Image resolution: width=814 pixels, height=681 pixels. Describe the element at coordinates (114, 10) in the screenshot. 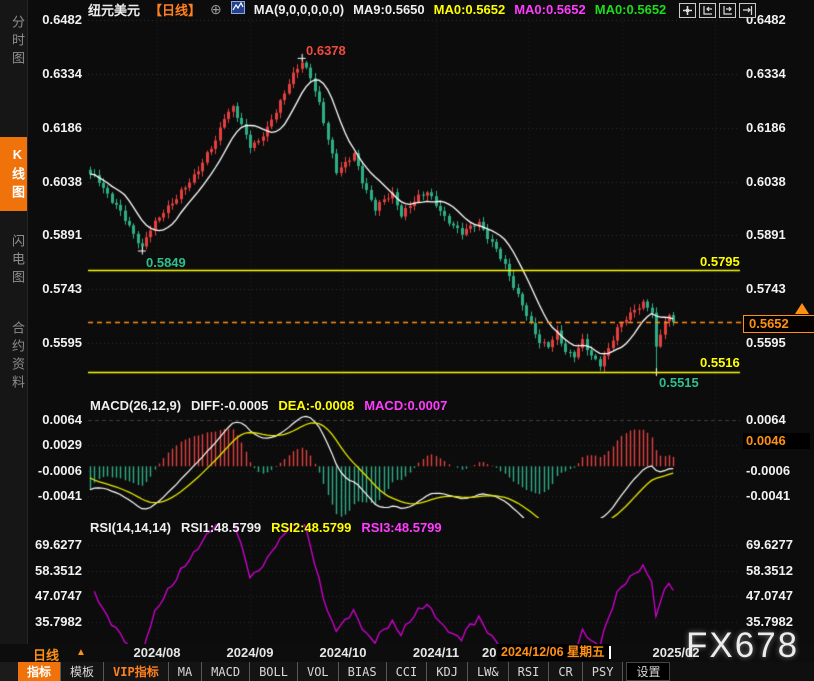

I see `symbol-name: 纽元美元` at that location.